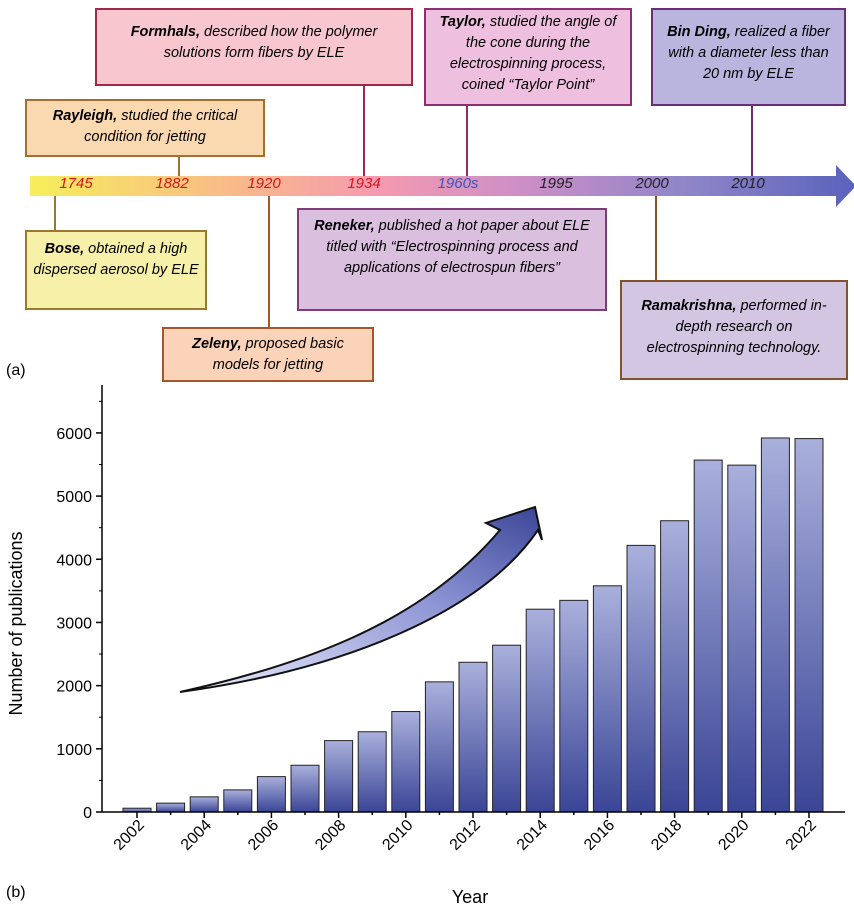  What do you see at coordinates (264, 183) in the screenshot?
I see `year-label: 1920` at bounding box center [264, 183].